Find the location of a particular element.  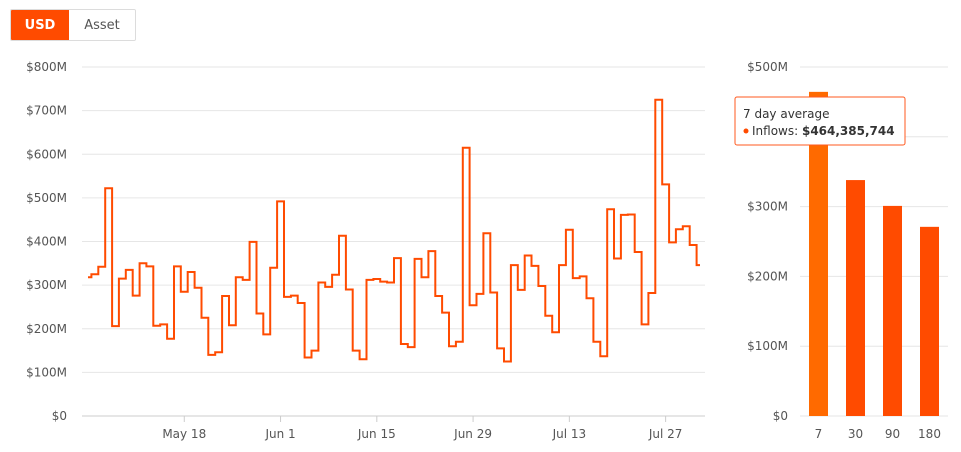

tooltip-value-line: Inflows: $464,385,744 is located at coordinates (823, 131).